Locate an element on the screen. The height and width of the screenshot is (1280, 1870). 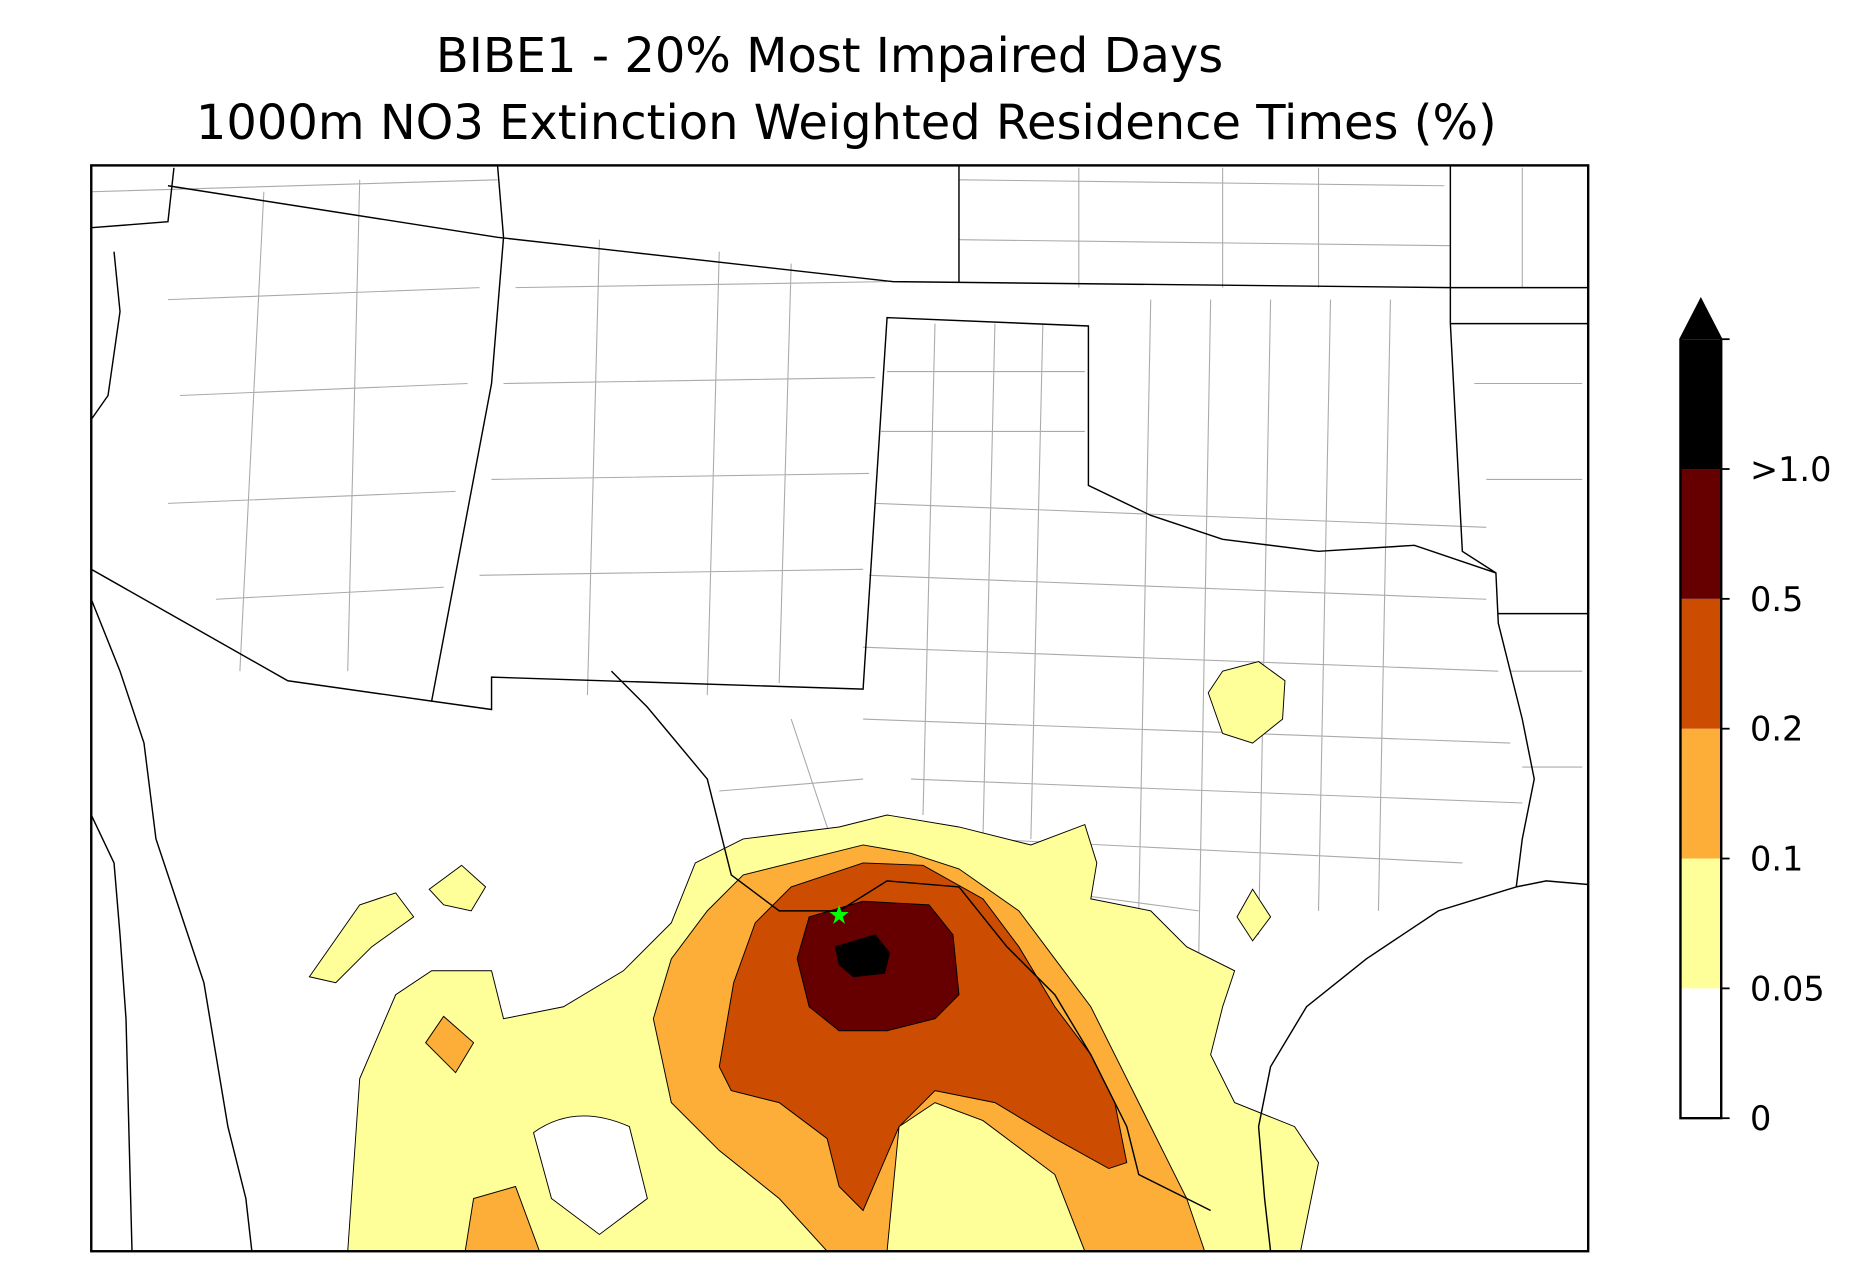
colorbar-label: 0.1 is located at coordinates (1776, 859).